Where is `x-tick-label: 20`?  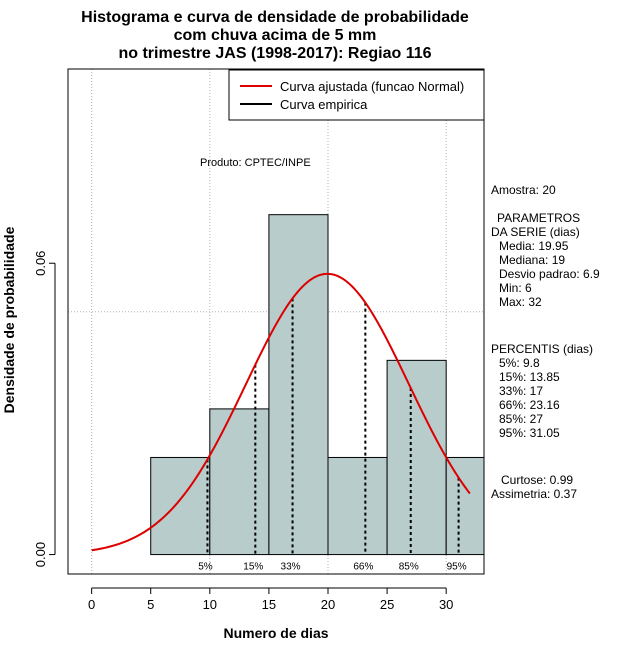
x-tick-label: 20 is located at coordinates (328, 604).